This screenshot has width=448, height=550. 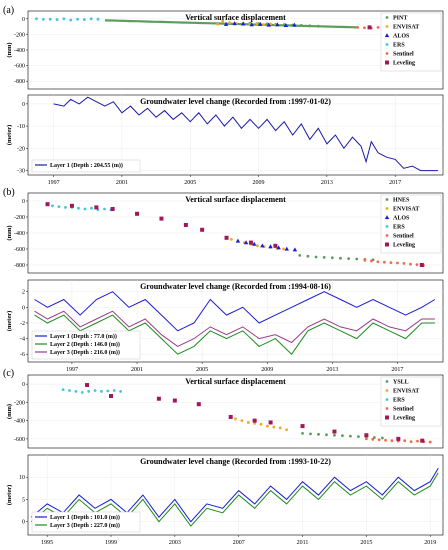 I want to click on chart-title: Vertical surface displacement, so click(x=235, y=199).